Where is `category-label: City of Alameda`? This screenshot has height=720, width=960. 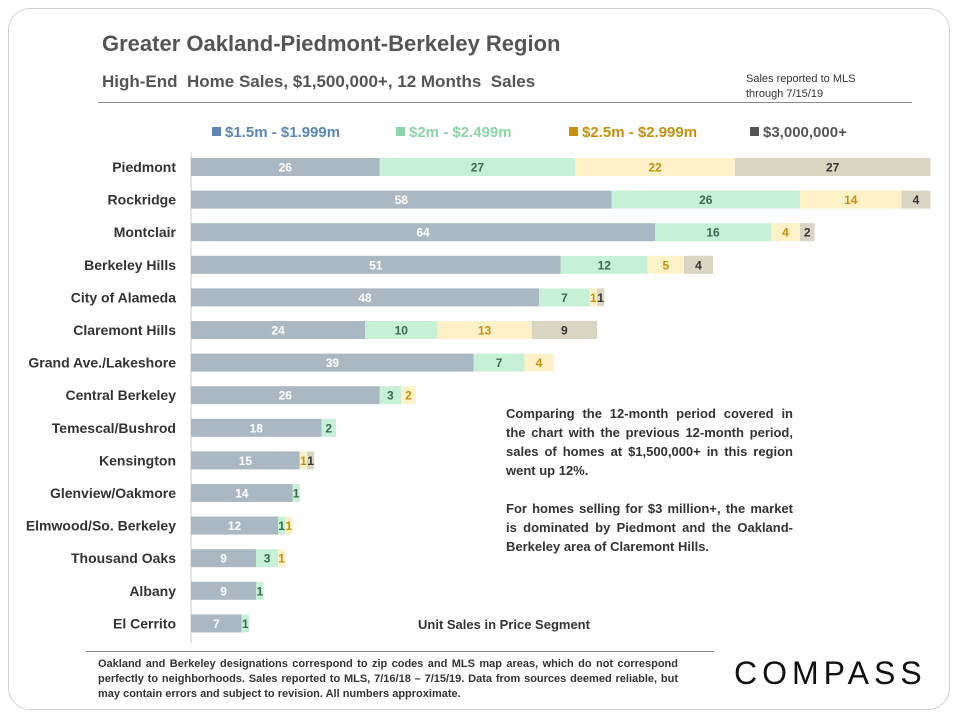
category-label: City of Alameda is located at coordinates (123, 297).